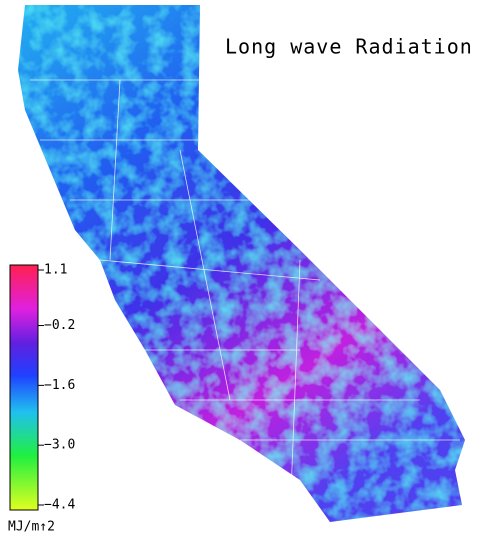  I want to click on colorbar-tick-label: −0.2, so click(59, 325).